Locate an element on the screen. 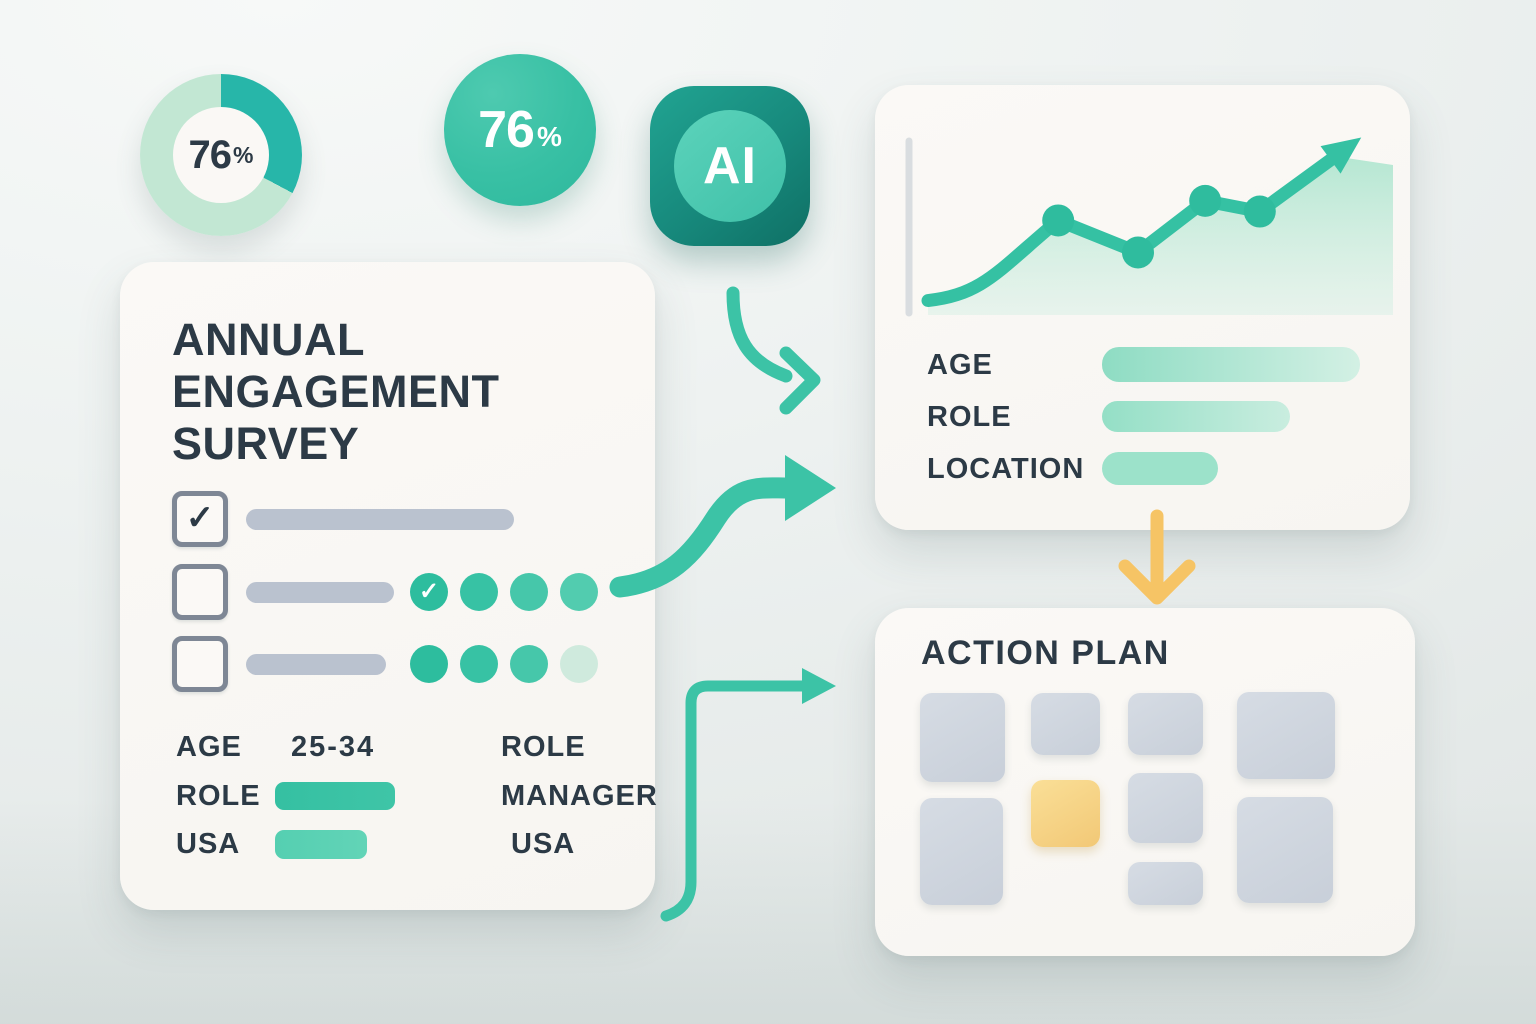 The height and width of the screenshot is (1024, 1536). badge-percent-unit: % is located at coordinates (549, 136).